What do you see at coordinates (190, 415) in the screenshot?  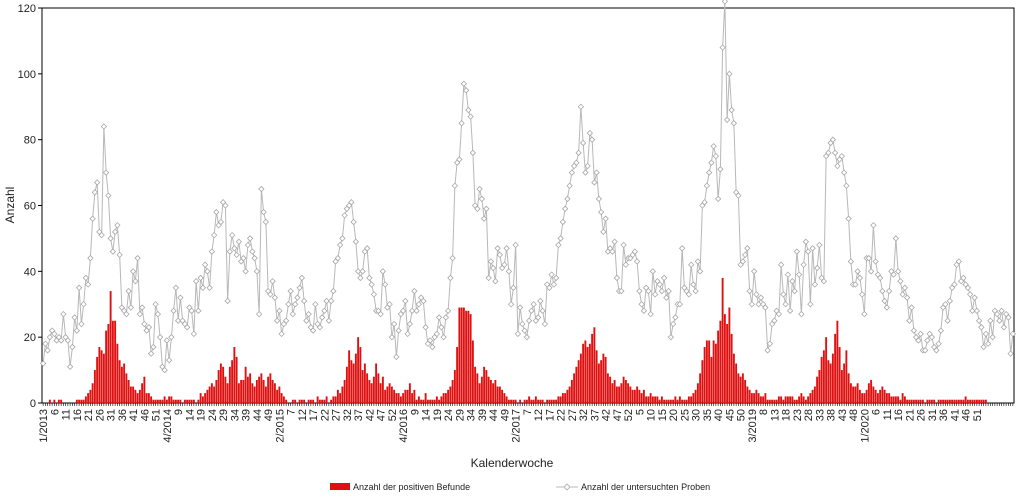 I see `x-tick-label: 14` at bounding box center [190, 415].